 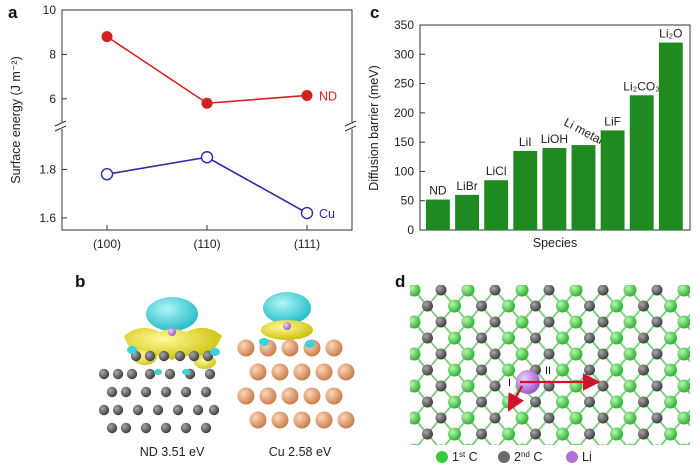 I want to click on bar-label: LiBr, so click(x=466, y=186).